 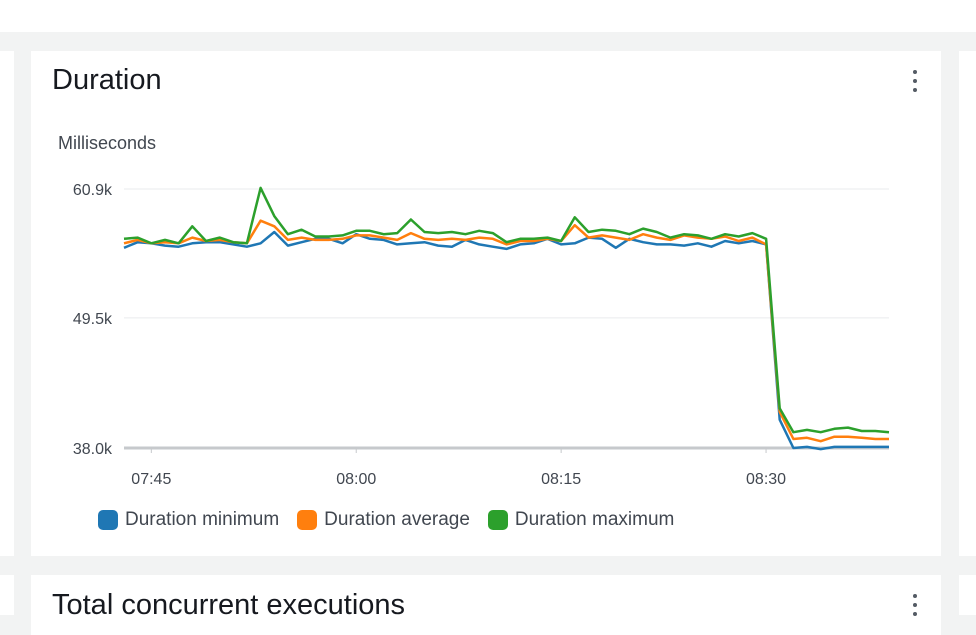 I want to click on legend-item: Duration average, so click(x=383, y=520).